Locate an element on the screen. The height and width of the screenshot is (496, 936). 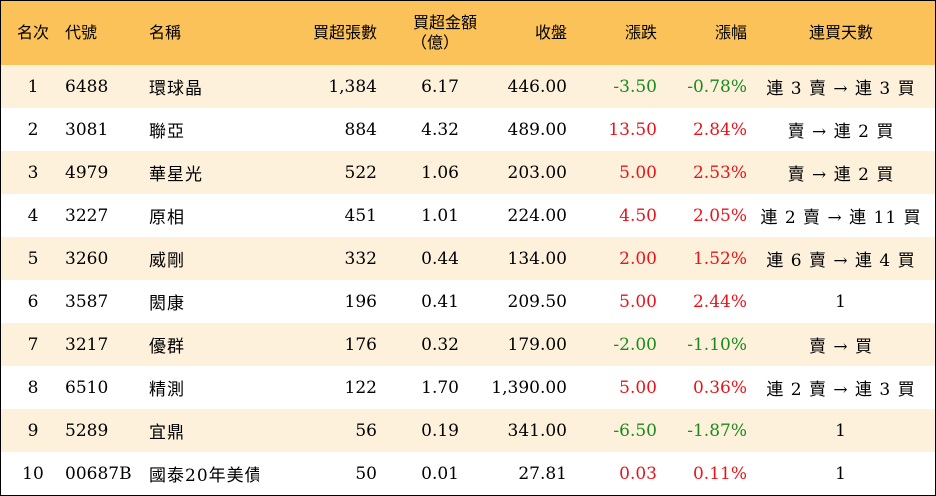
table-row: 3 4979 華星光 522 1.06 203.00 5.00 2.53% 賣 → 連 2 買 is located at coordinates (468, 172).